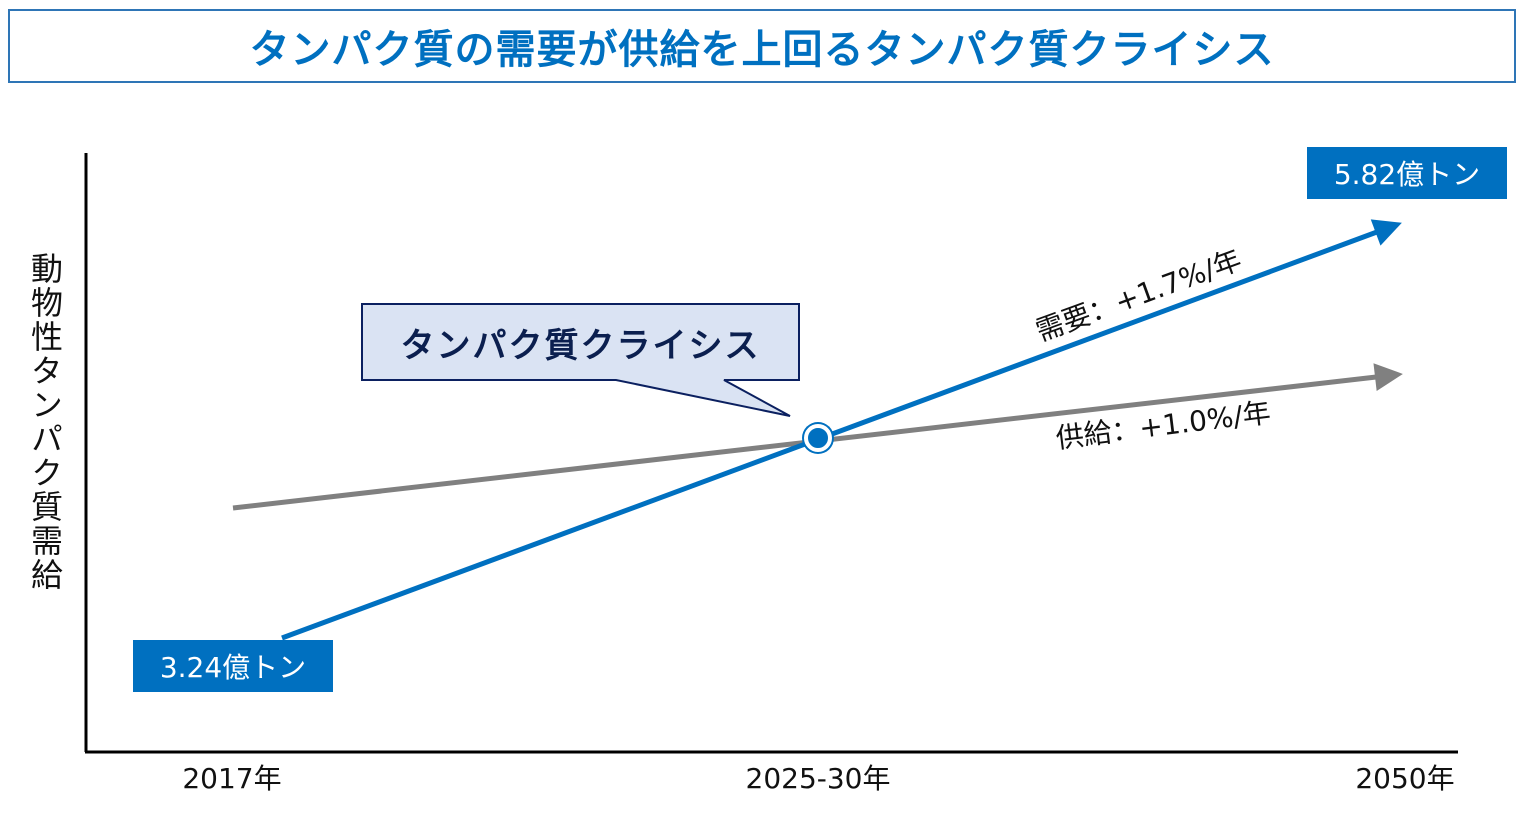  What do you see at coordinates (45, 422) in the screenshot?
I see `y-axis-label: 動物性タンパク質需給` at bounding box center [45, 422].